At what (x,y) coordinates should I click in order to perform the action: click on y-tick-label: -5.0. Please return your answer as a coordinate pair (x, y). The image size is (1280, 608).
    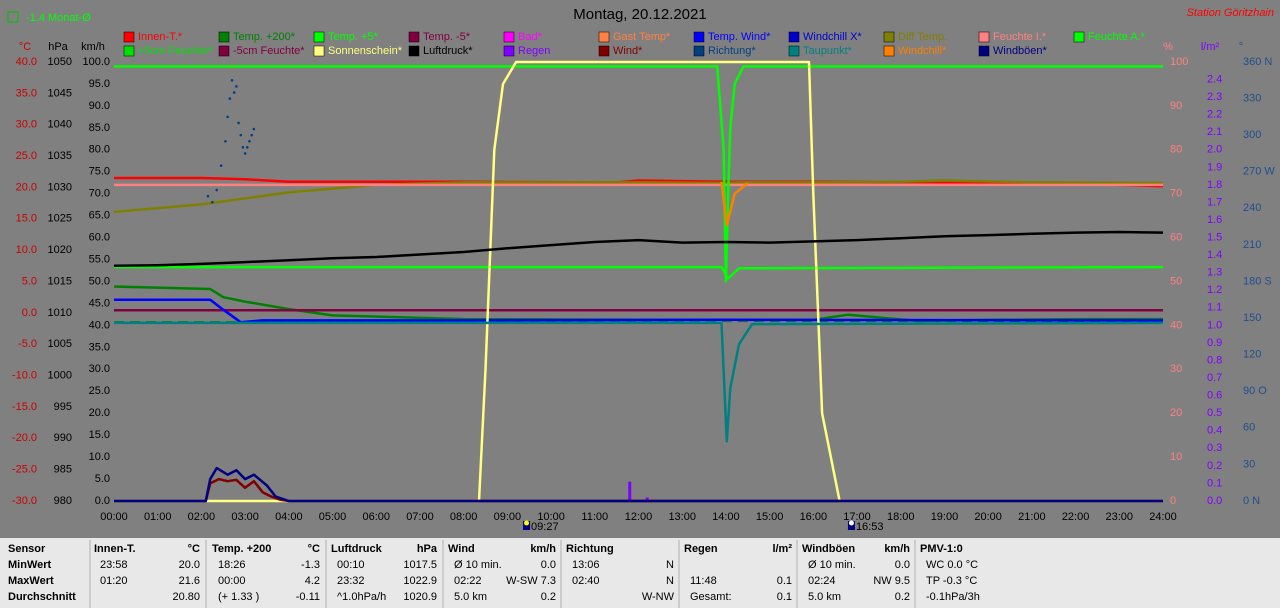
    Looking at the image, I should click on (27, 344).